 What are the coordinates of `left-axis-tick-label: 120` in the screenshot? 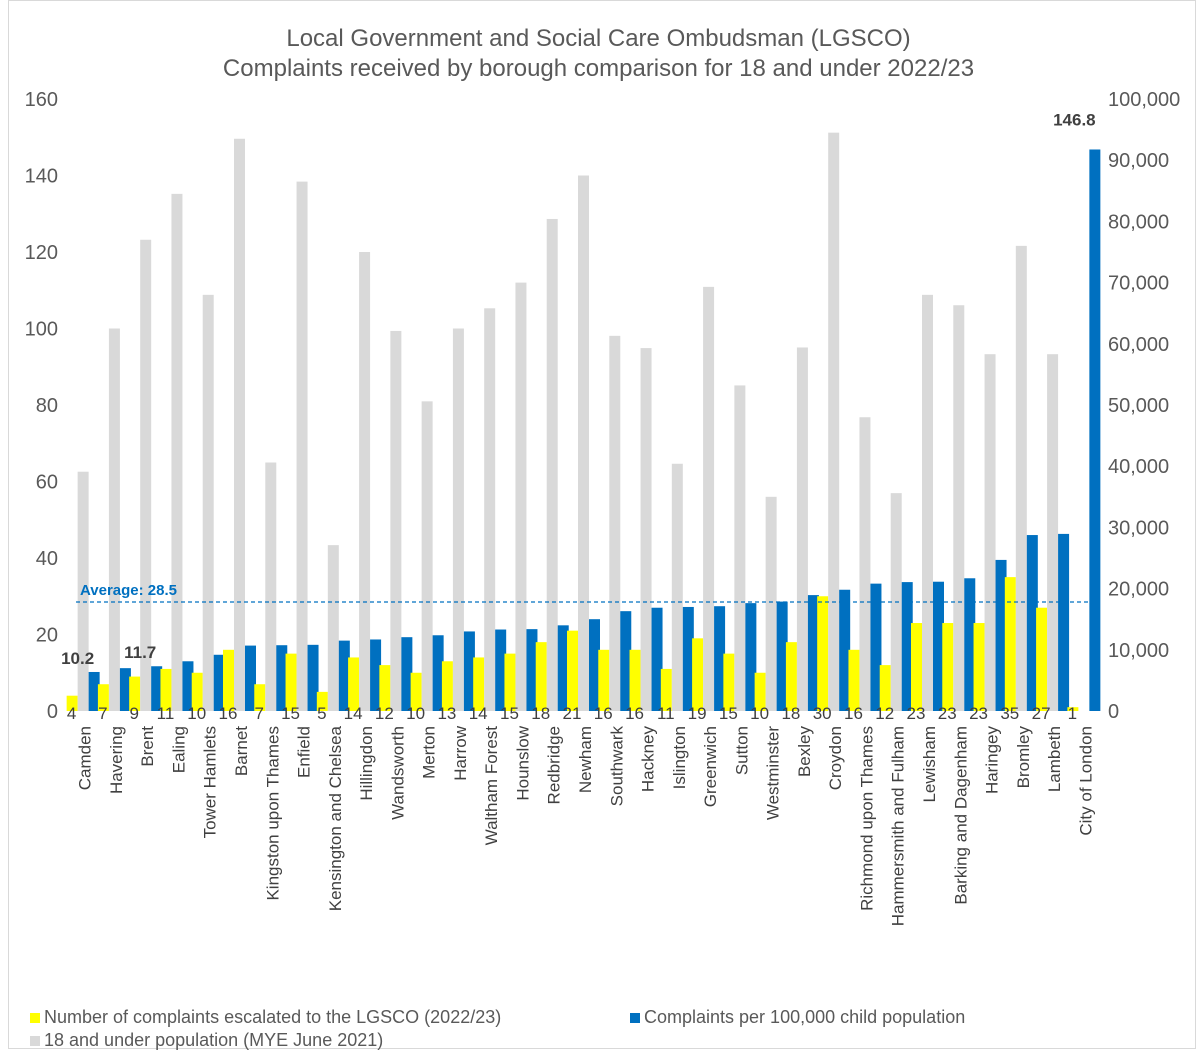 It's located at (41, 253).